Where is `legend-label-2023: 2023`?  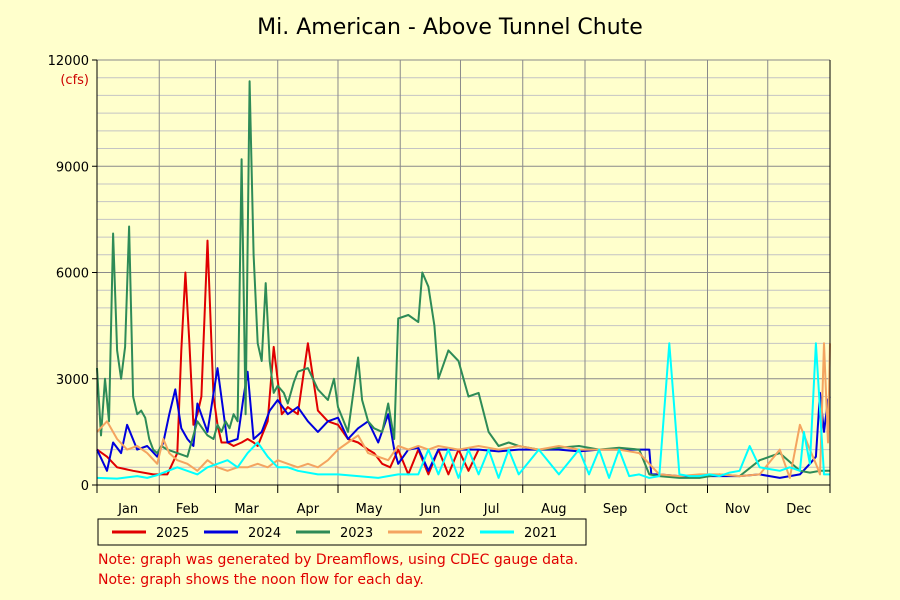
legend-label-2023: 2023 is located at coordinates (356, 533).